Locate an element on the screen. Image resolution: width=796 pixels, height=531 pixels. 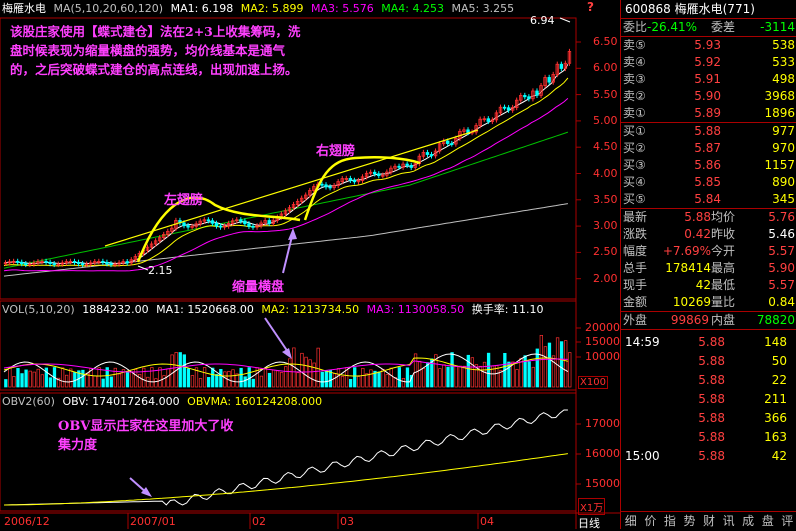
ma1-value: MA1: 6.198 is located at coordinates (202, 8).